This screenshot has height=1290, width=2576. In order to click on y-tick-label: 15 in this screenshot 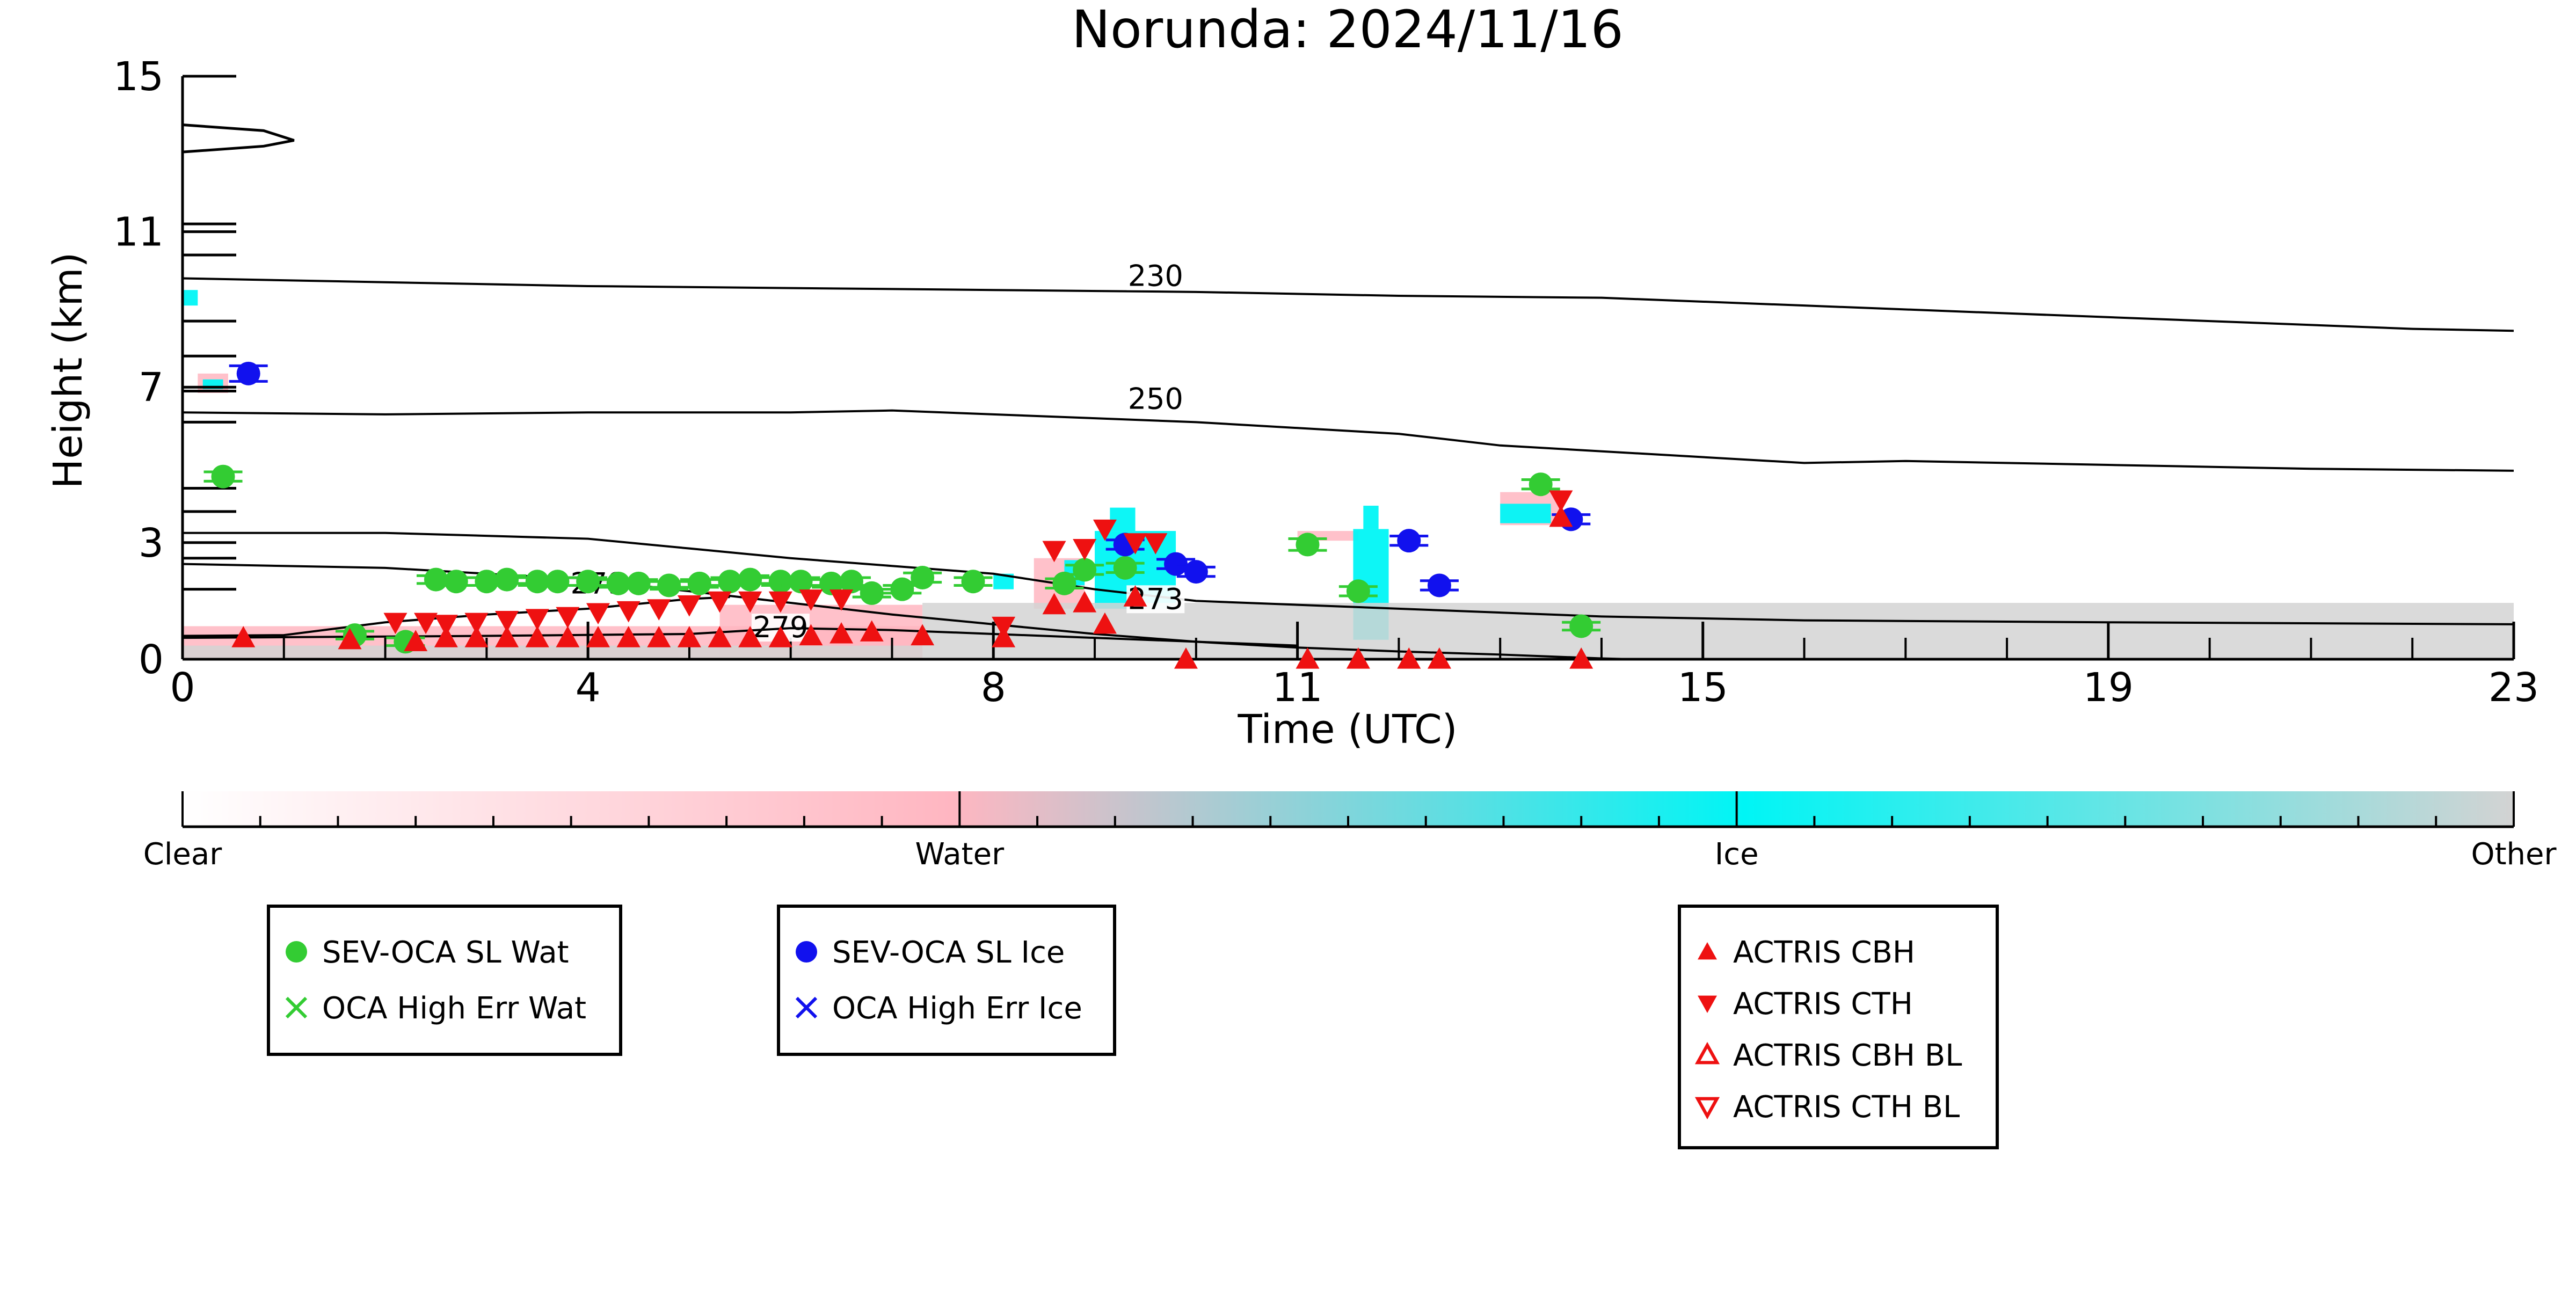, I will do `click(138, 77)`.